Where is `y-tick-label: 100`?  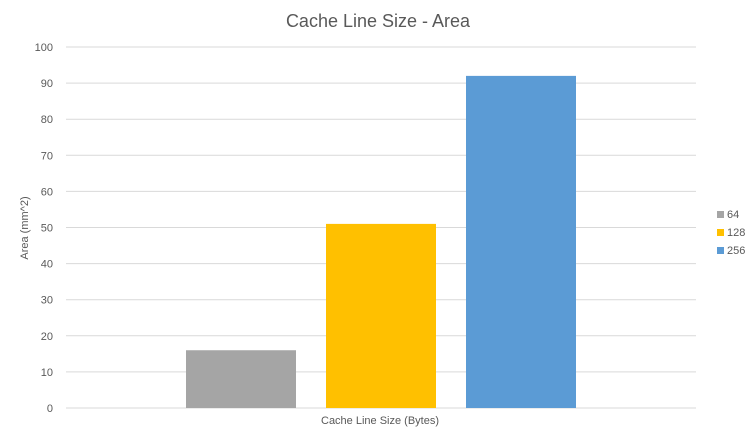
y-tick-label: 100 is located at coordinates (44, 48).